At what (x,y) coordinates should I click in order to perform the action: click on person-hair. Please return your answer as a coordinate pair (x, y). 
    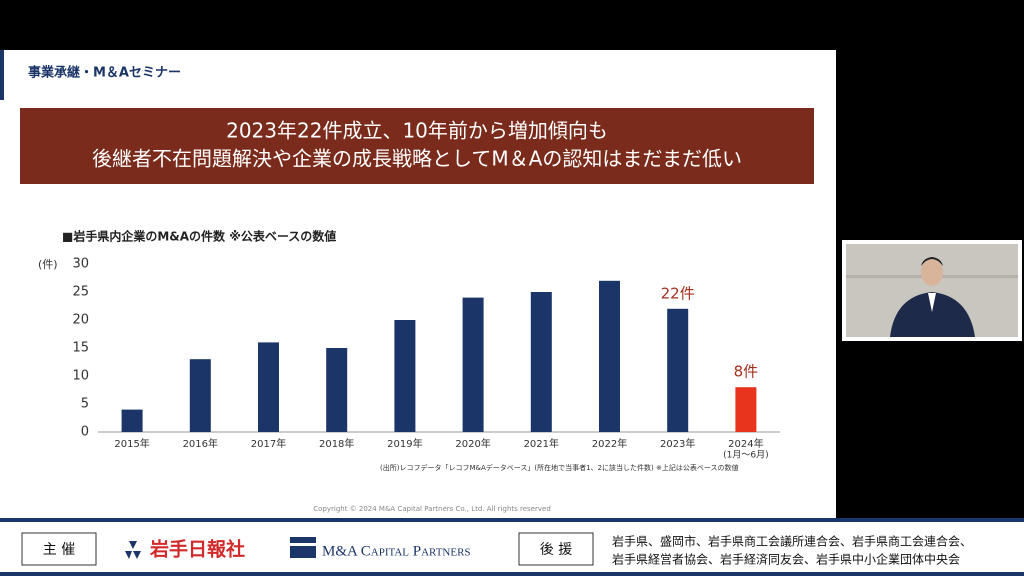
    Looking at the image, I should click on (932, 261).